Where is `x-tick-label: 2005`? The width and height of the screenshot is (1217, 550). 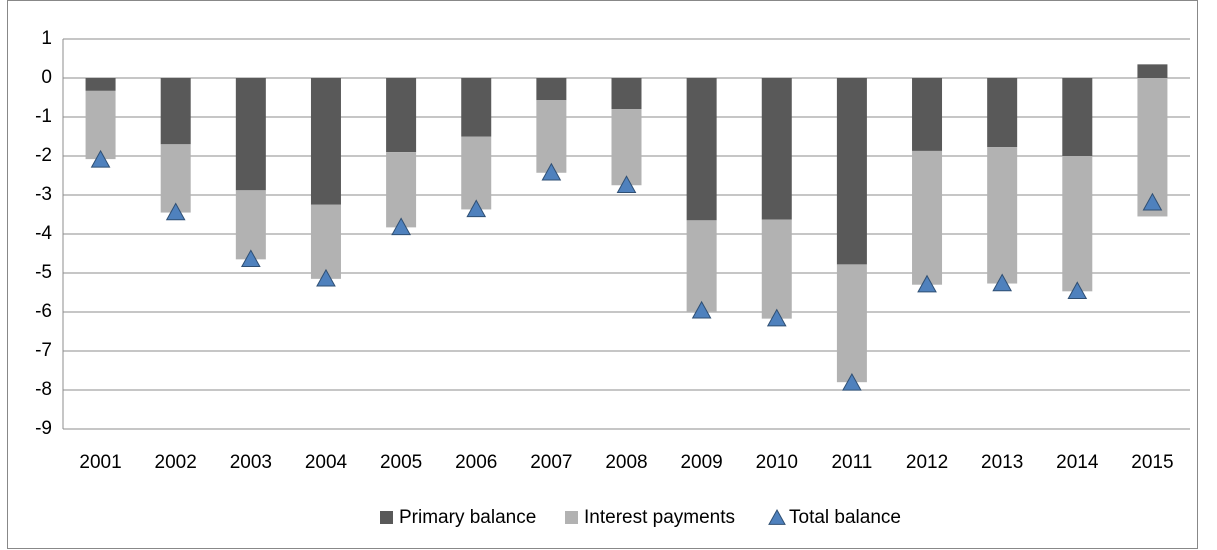
x-tick-label: 2005 is located at coordinates (401, 462).